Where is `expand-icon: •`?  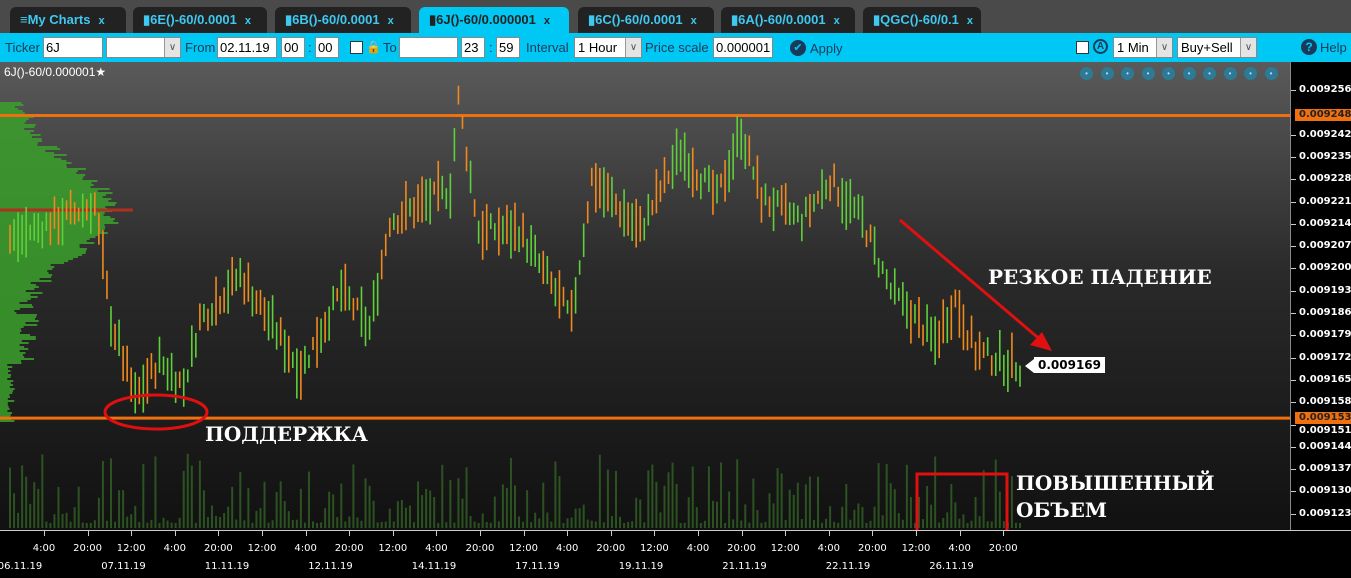 expand-icon: • is located at coordinates (1230, 73).